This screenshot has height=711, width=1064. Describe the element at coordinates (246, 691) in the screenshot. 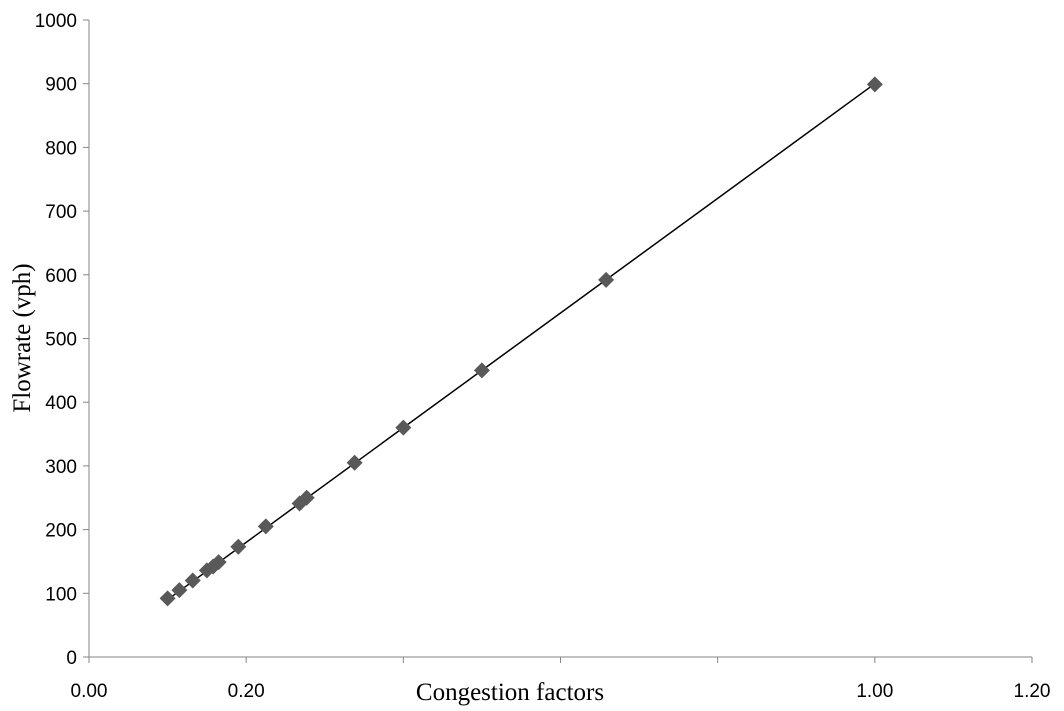

I see `x-tick-label: 0.20` at that location.